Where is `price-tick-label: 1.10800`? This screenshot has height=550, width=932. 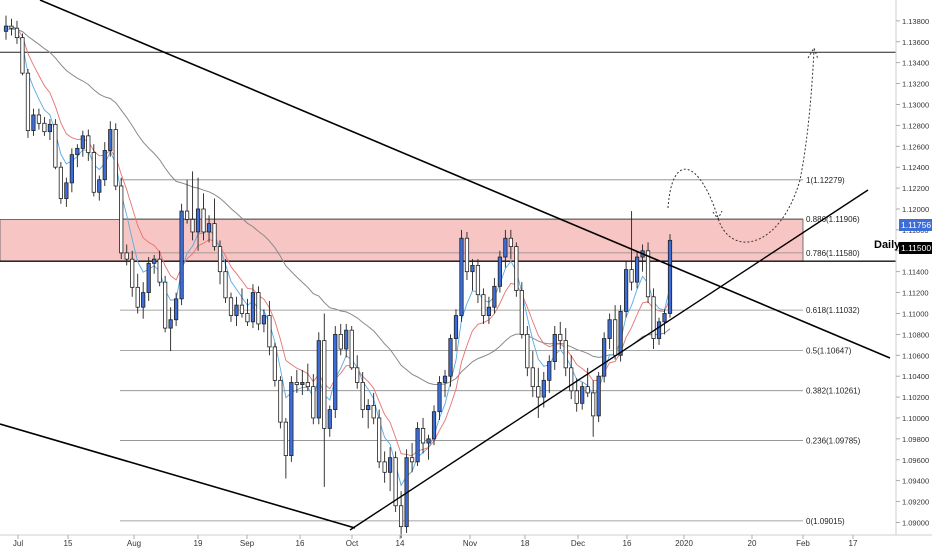 price-tick-label: 1.10800 is located at coordinates (915, 334).